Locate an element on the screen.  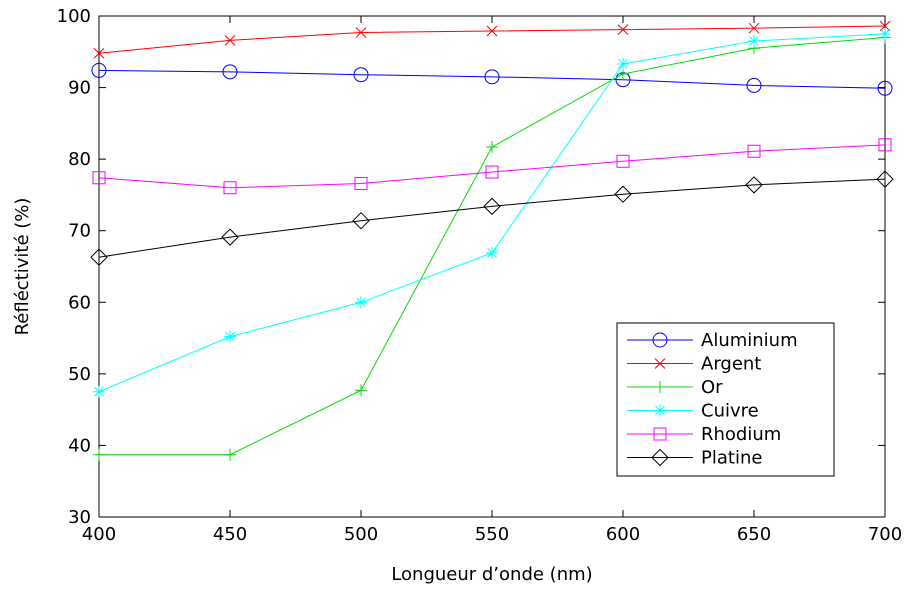
legend-label-platine: Platine is located at coordinates (731, 458).